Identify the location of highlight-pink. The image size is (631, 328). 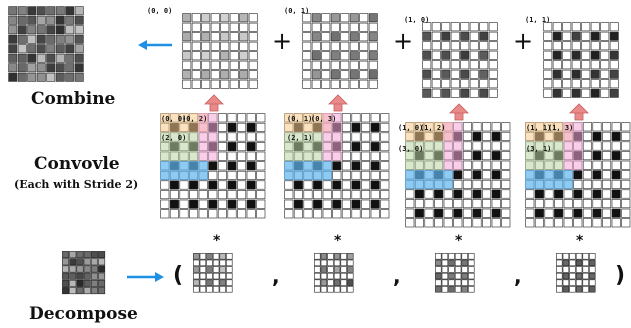
(453, 146).